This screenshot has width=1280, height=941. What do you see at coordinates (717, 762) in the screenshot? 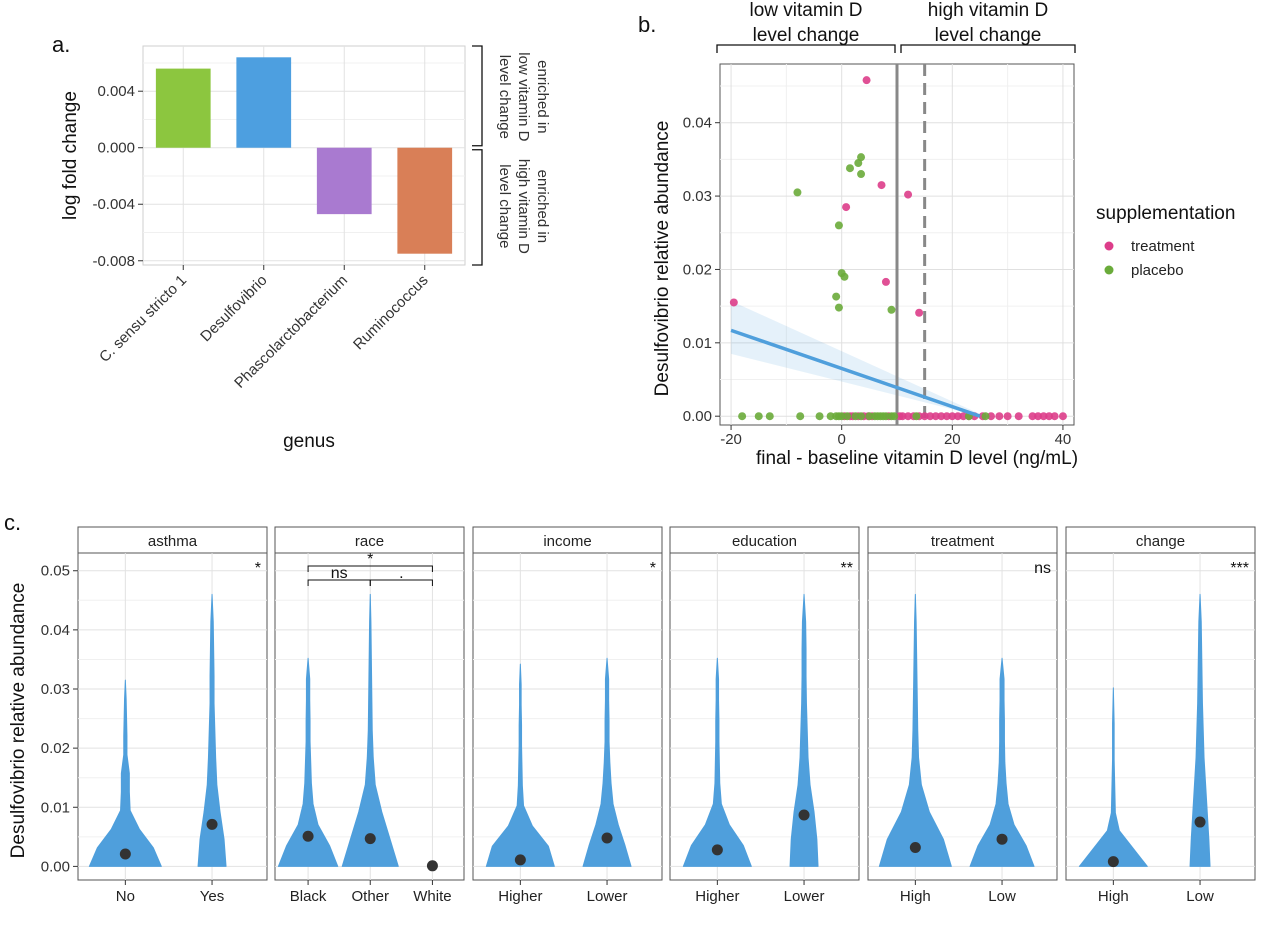
I see `violin-higher` at bounding box center [717, 762].